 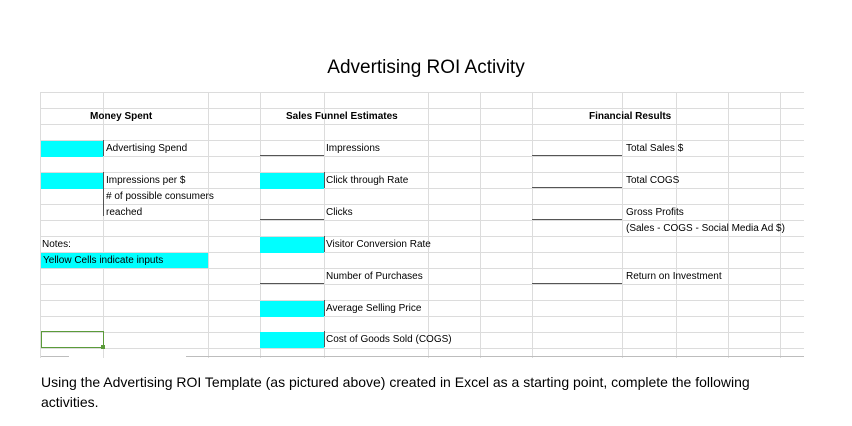 What do you see at coordinates (577, 155) in the screenshot?
I see `total-sales-value-cell` at bounding box center [577, 155].